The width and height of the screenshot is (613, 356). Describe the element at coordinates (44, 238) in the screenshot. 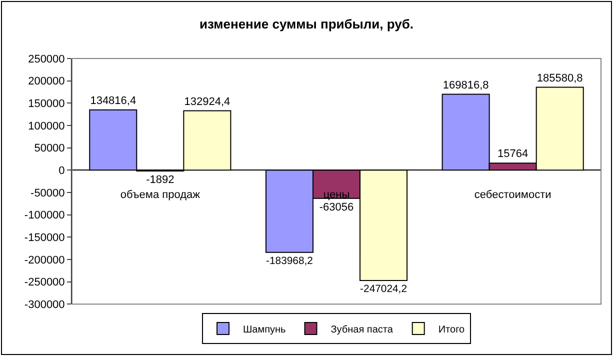

I see `y-tick-label: -150000` at that location.